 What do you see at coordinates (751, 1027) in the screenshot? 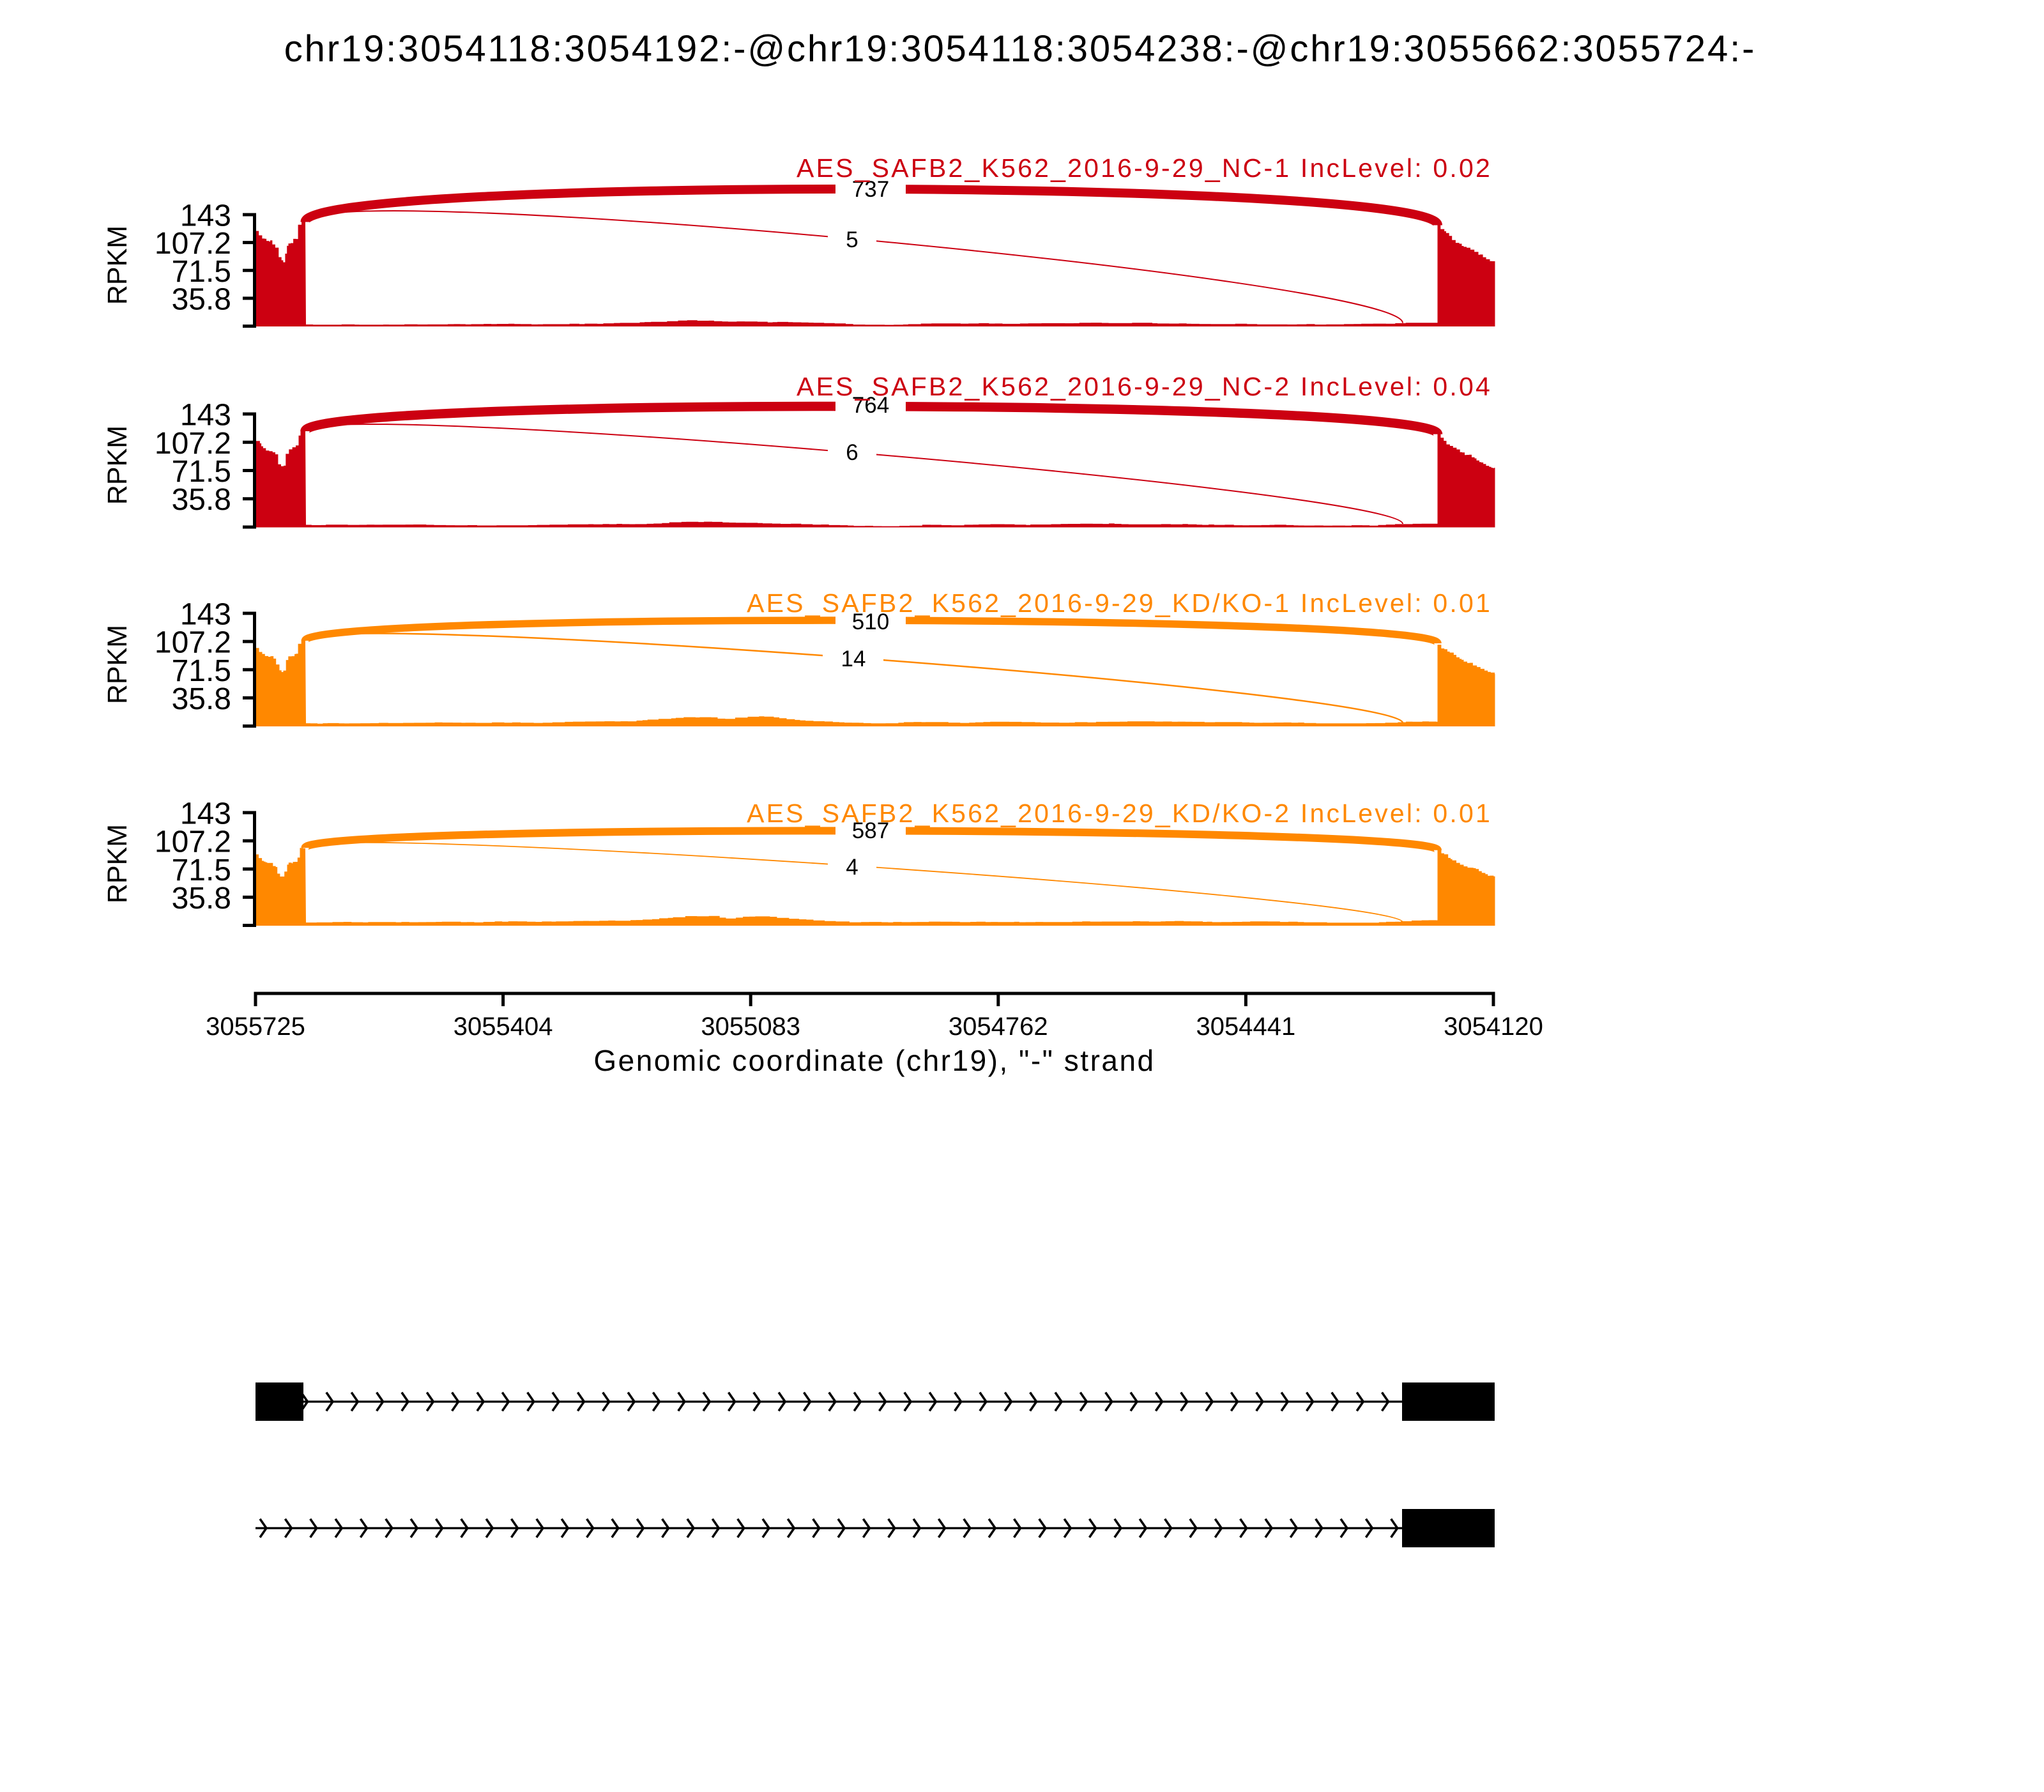
I see `svg-text: 3055083` at bounding box center [751, 1027].